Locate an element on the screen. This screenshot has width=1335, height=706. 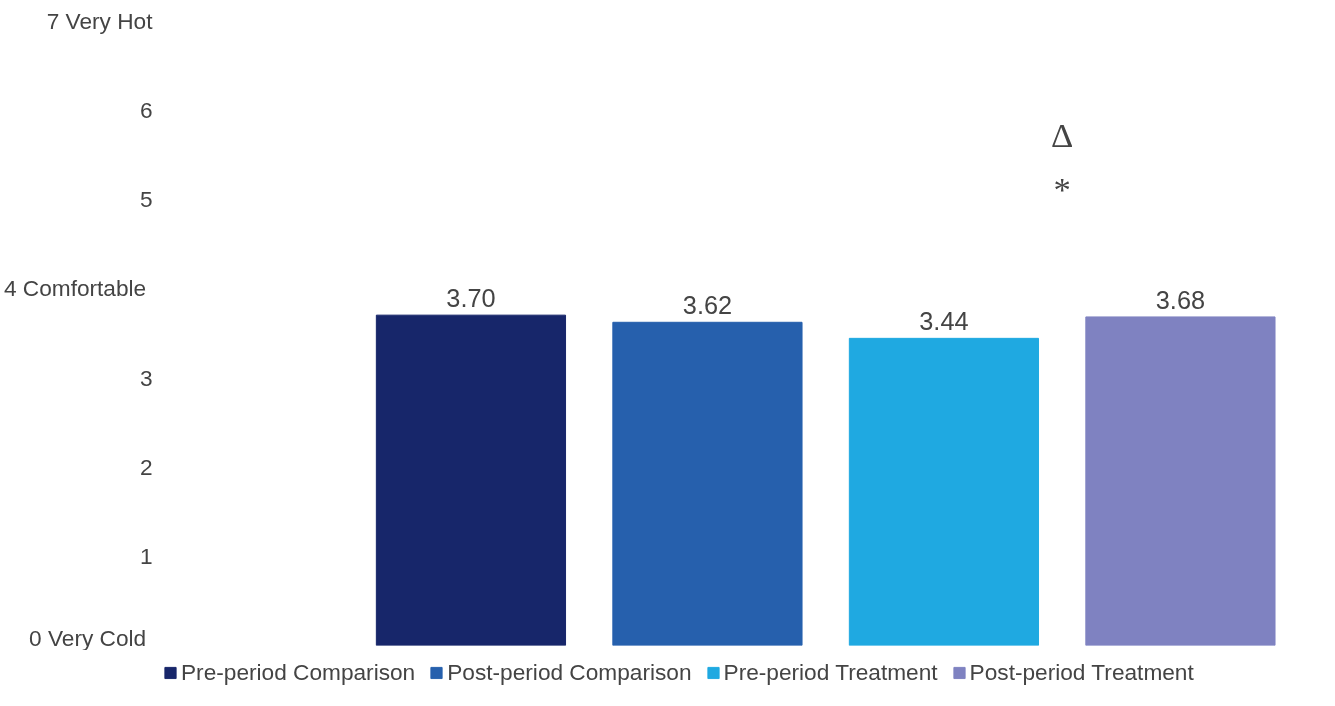
legend-label: Post-period Comparison is located at coordinates (569, 672).